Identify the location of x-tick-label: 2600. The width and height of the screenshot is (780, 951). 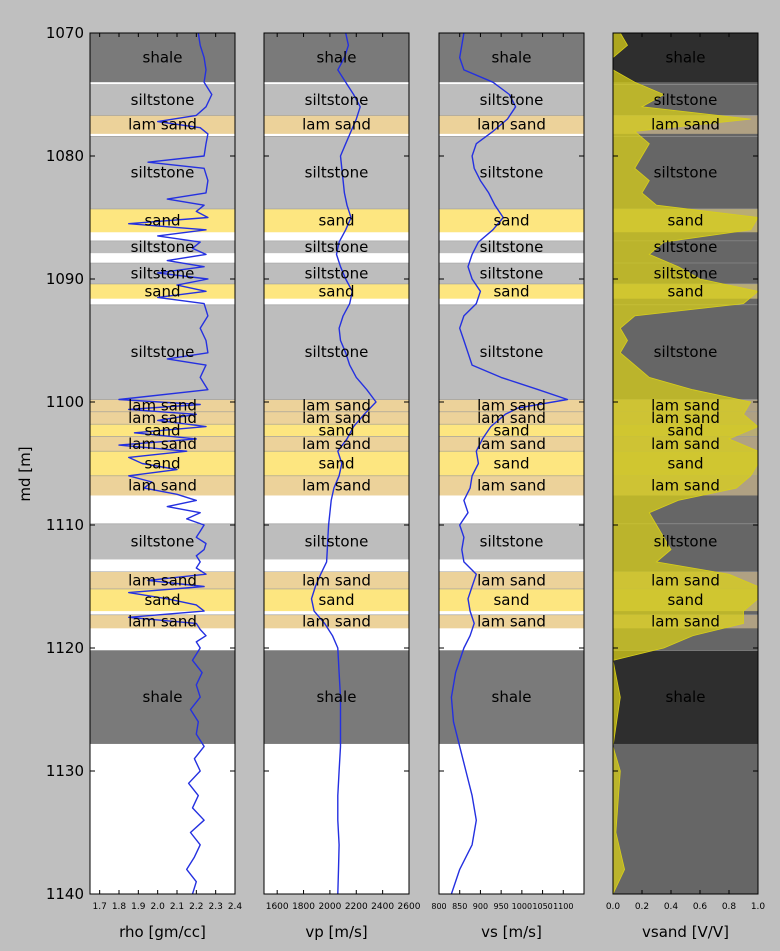
(409, 907).